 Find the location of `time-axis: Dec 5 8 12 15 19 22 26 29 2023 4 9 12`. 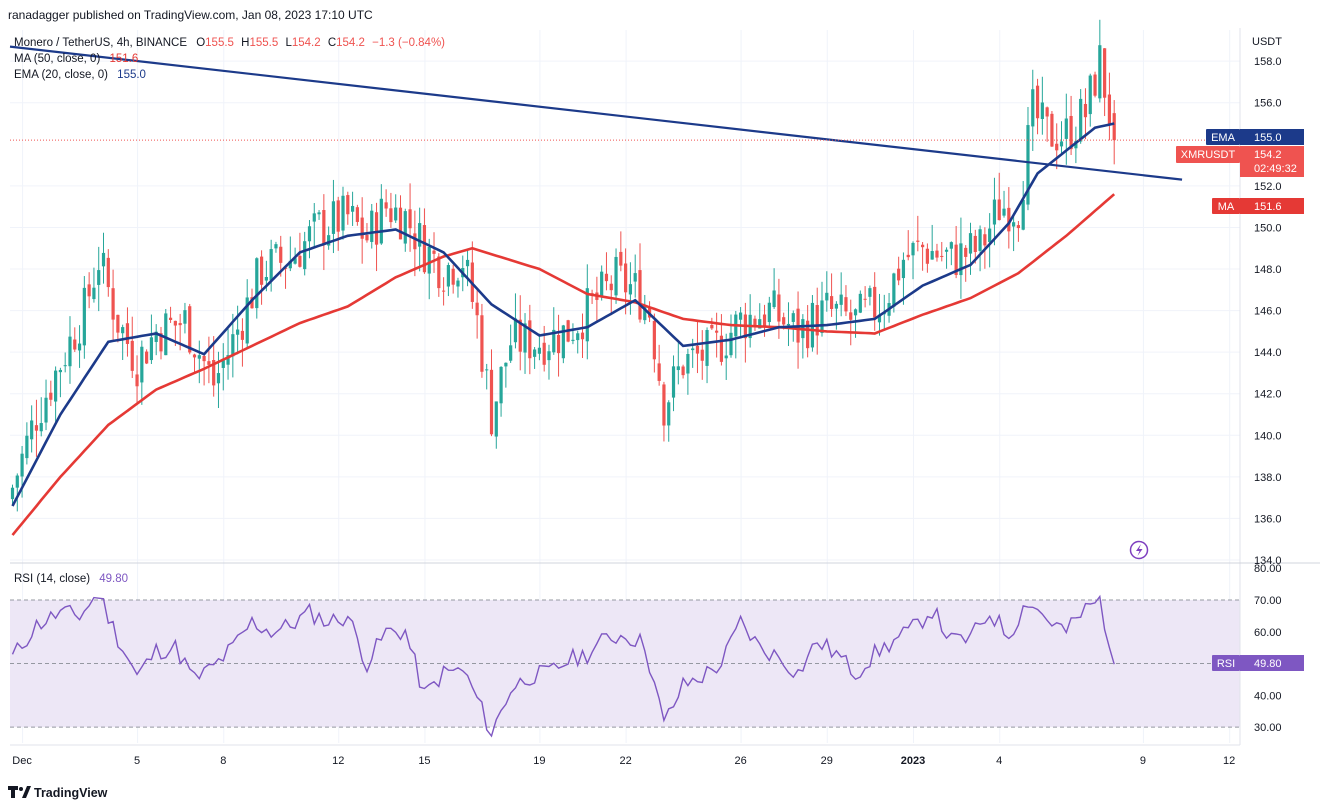

time-axis: Dec 5 8 12 15 19 22 26 29 2023 4 9 12 is located at coordinates (623, 761).